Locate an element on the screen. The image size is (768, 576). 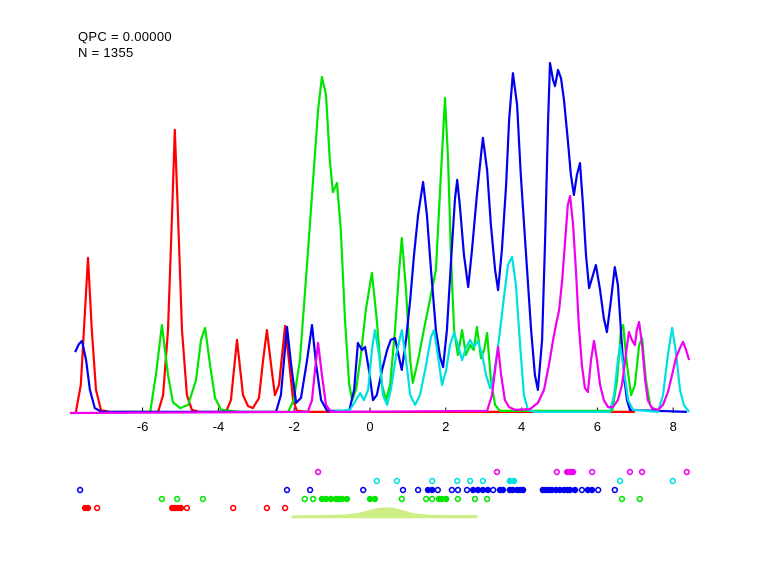
x-tick-label: 0 is located at coordinates (369, 426).